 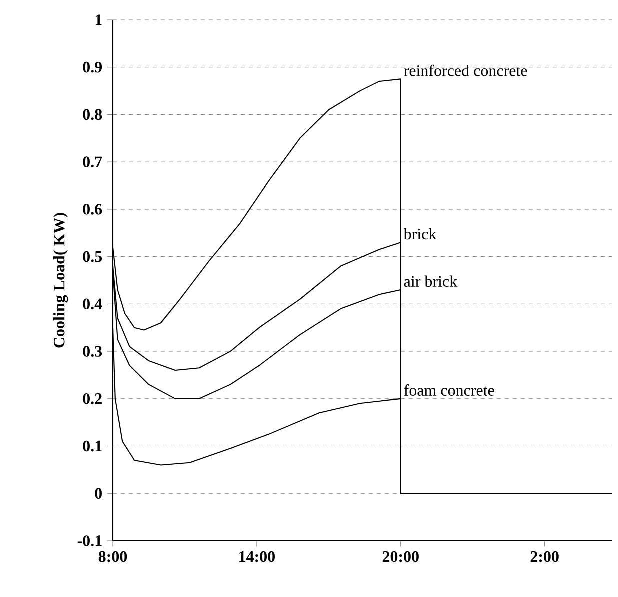 What do you see at coordinates (420, 234) in the screenshot?
I see `series-label: brick` at bounding box center [420, 234].